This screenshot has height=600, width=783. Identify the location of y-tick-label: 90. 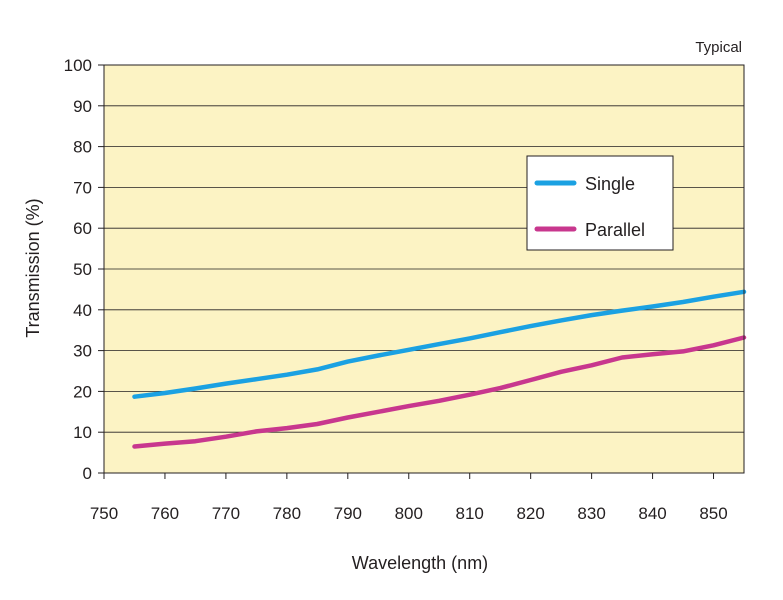
(82, 106).